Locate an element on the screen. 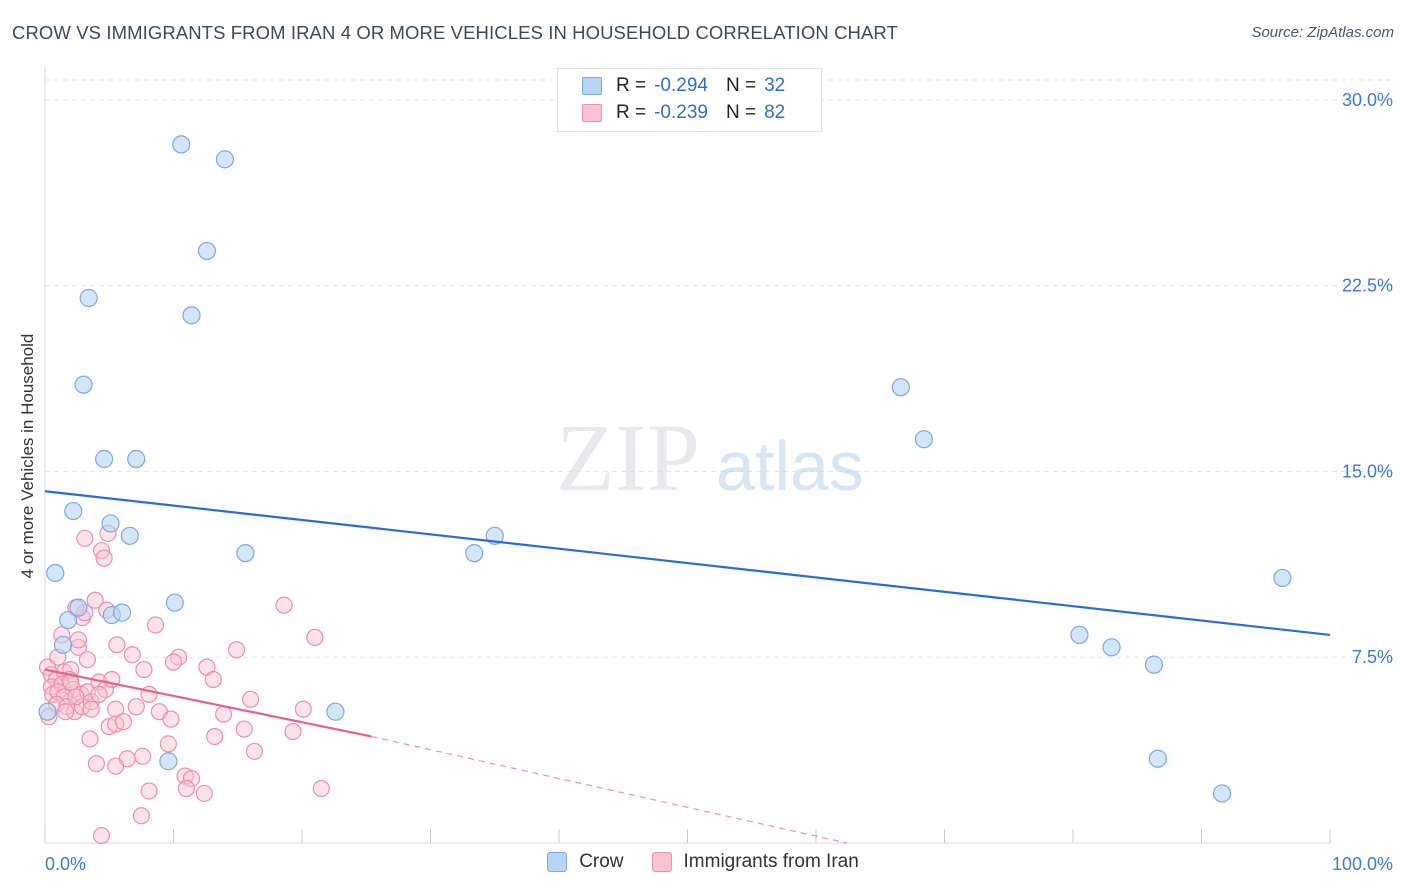 This screenshot has height=892, width=1406. watermark-zip: ZIP is located at coordinates (628, 457).